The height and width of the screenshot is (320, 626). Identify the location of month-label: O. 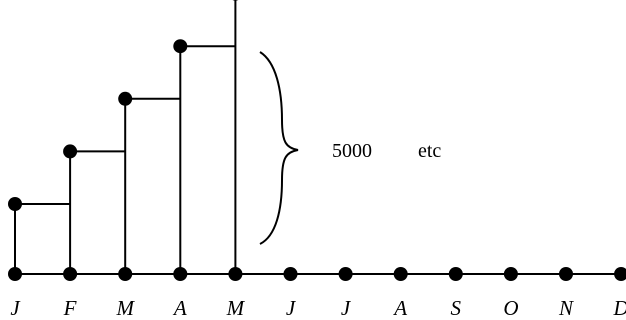
(510, 308).